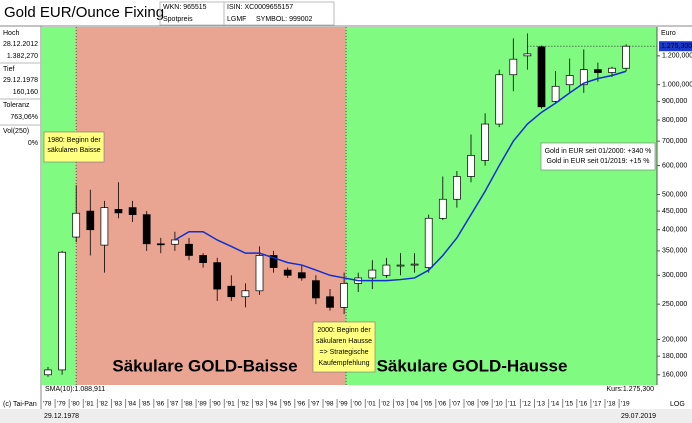 This screenshot has height=423, width=692. What do you see at coordinates (674, 211) in the screenshot?
I see `y-tick-label: 450,000` at bounding box center [674, 211].